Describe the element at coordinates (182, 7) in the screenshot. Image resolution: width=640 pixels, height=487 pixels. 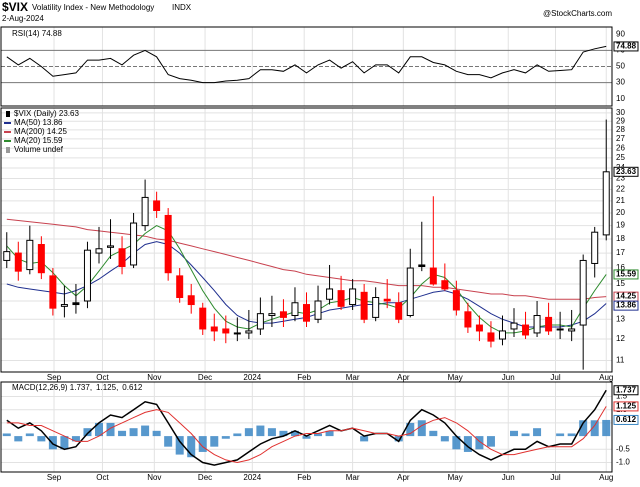
I see `exchange: INDX` at that location.